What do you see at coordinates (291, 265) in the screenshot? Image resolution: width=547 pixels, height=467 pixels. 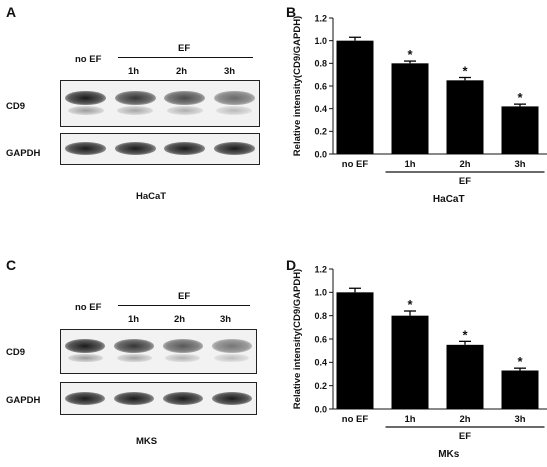 I see `panel-label-d: D` at bounding box center [291, 265].